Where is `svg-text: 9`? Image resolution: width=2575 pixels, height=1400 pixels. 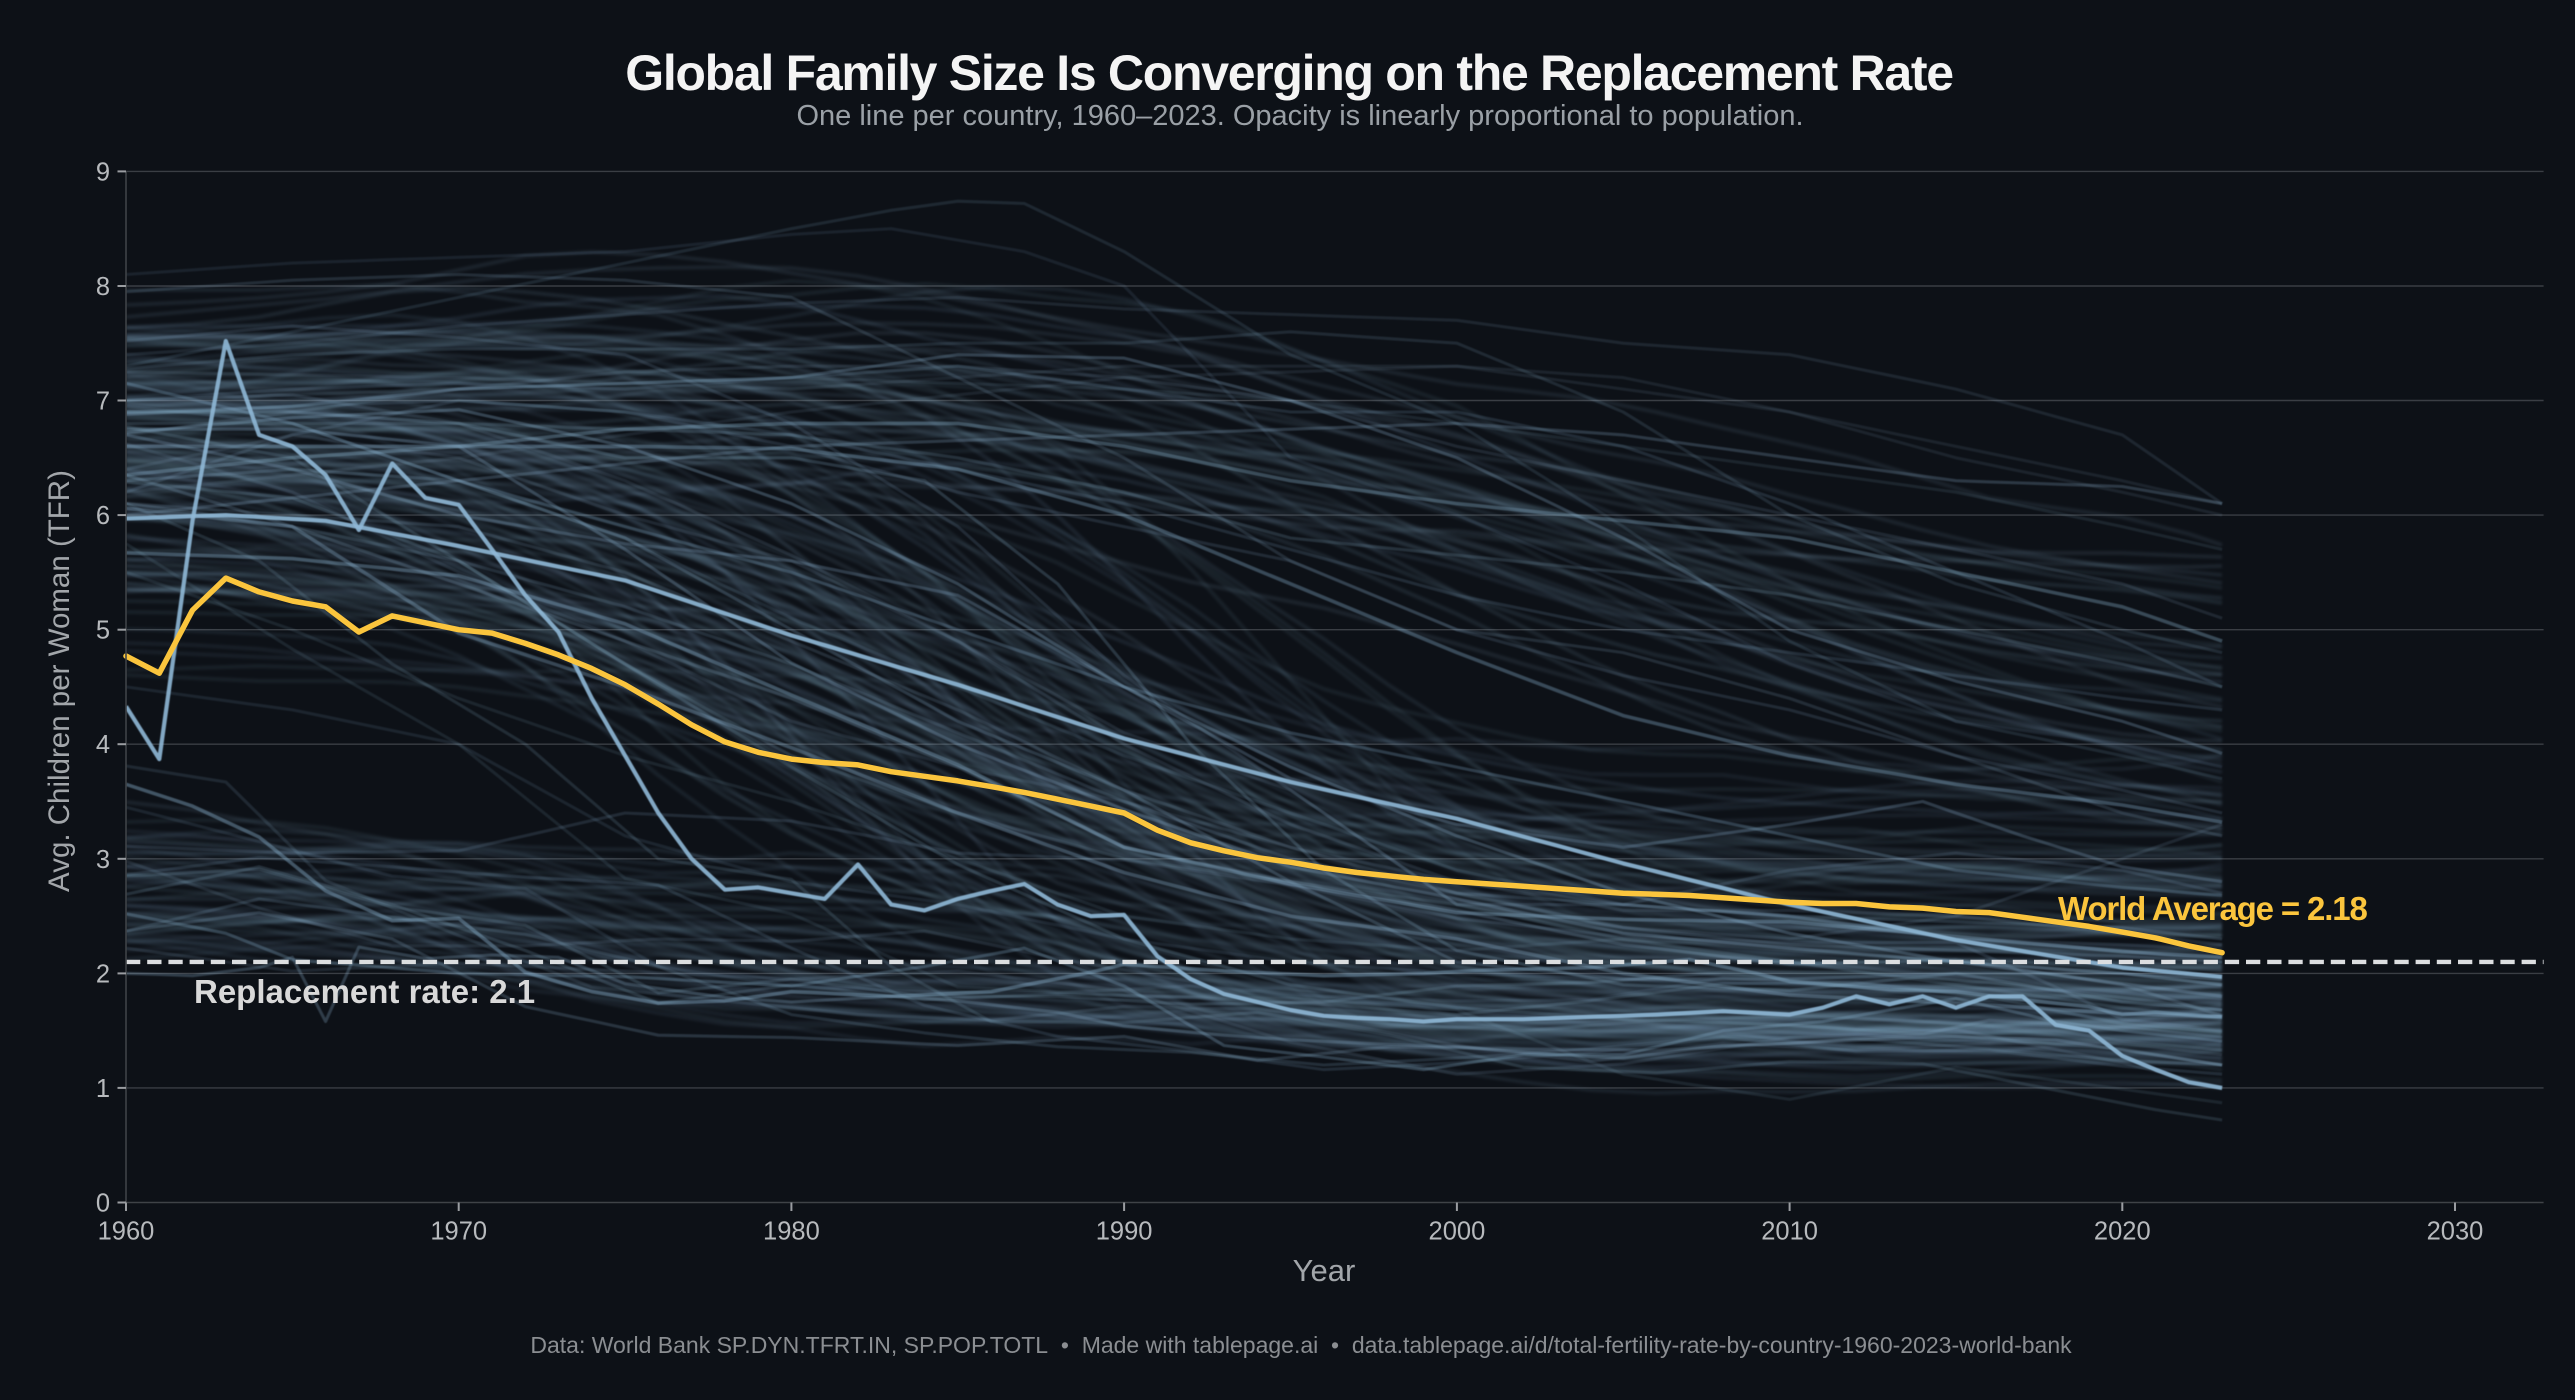 svg-text: 9 is located at coordinates (103, 172).